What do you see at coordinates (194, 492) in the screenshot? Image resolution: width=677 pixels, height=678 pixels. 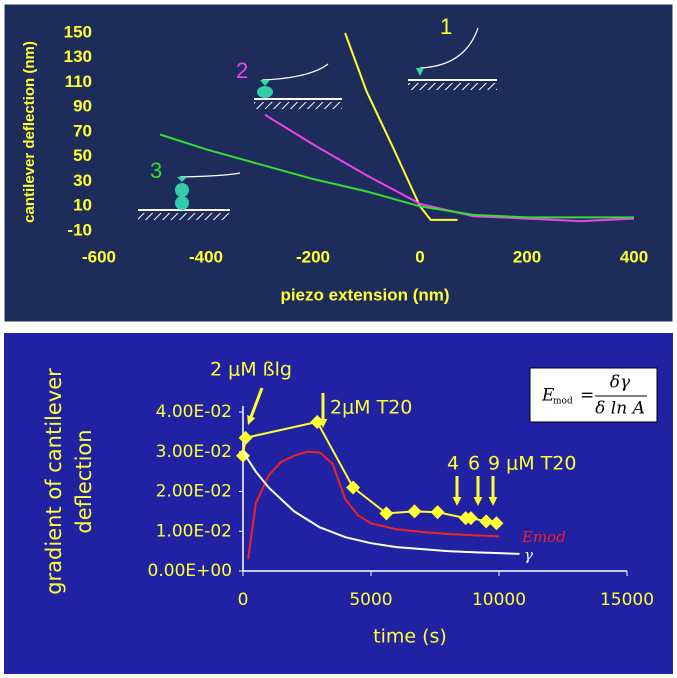 I see `y-tick-label: 2.00E-02` at bounding box center [194, 492].